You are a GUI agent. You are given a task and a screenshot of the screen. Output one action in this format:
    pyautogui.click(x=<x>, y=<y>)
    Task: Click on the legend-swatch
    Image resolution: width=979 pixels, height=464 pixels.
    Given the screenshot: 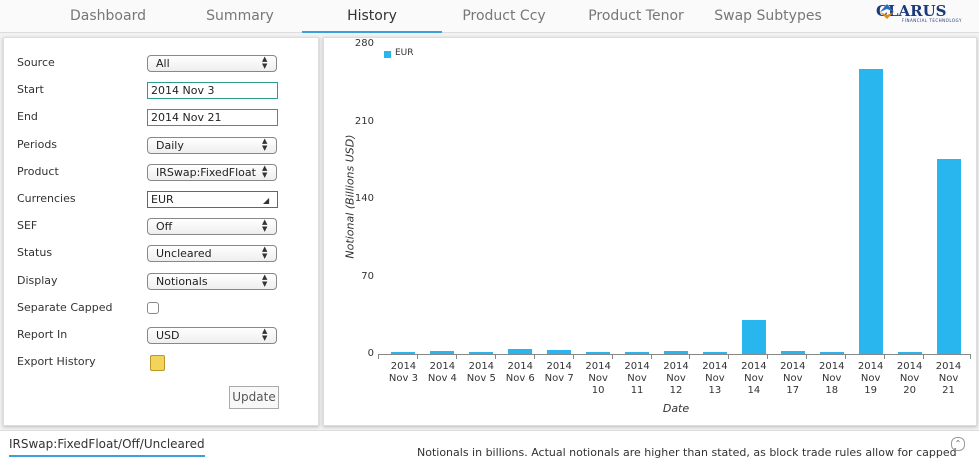 What is the action you would take?
    pyautogui.click(x=387, y=54)
    